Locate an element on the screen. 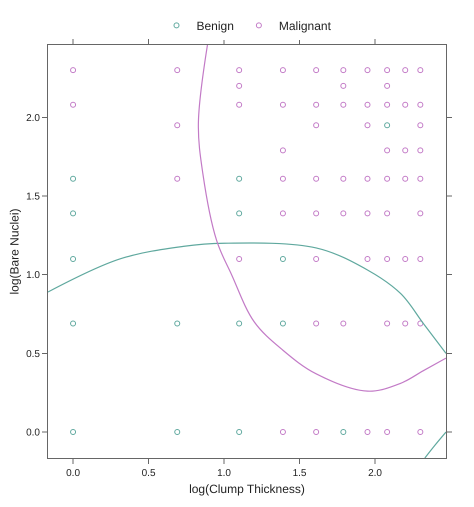 This screenshot has height=507, width=474. x-tick-label: 1.0 is located at coordinates (224, 473).